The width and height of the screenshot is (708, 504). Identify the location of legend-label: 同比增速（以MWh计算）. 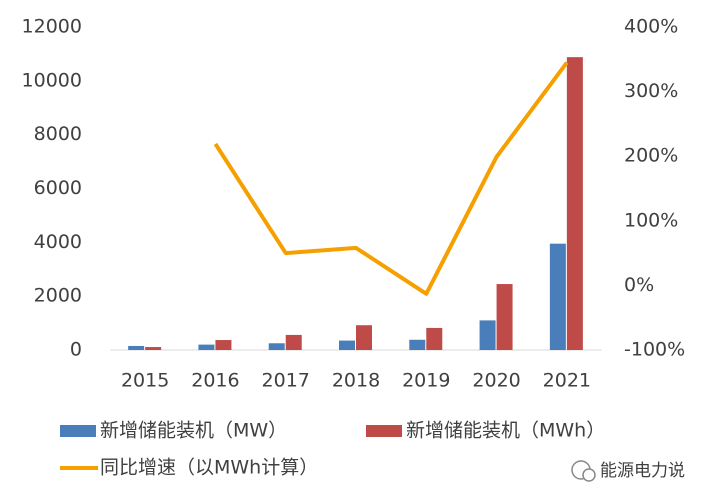
(209, 468).